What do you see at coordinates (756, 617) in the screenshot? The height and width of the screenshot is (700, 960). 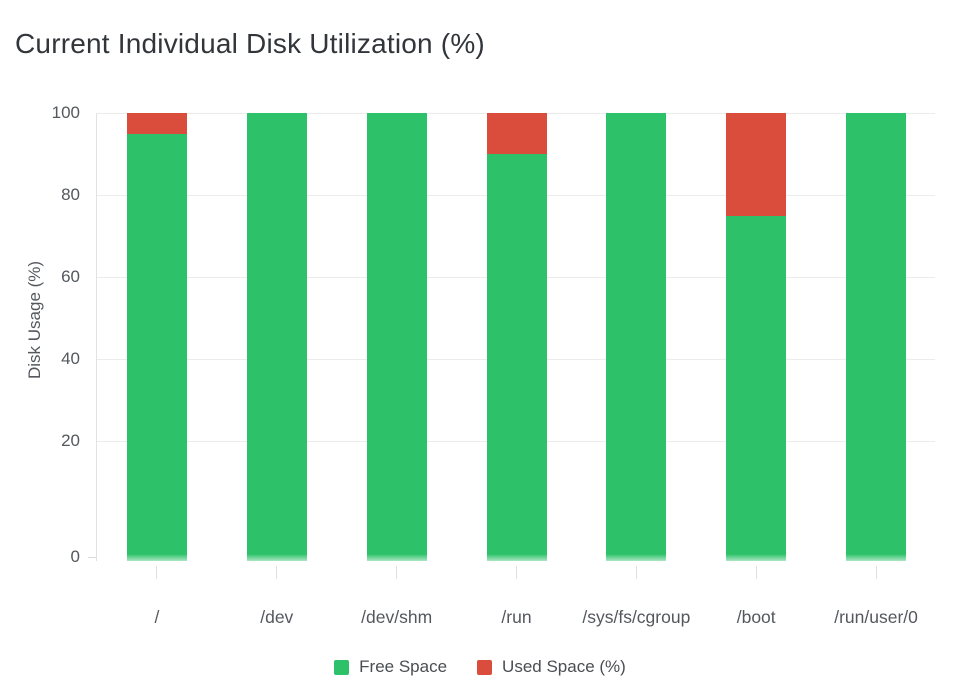 I see `x-category-label-/boot: /boot` at bounding box center [756, 617].